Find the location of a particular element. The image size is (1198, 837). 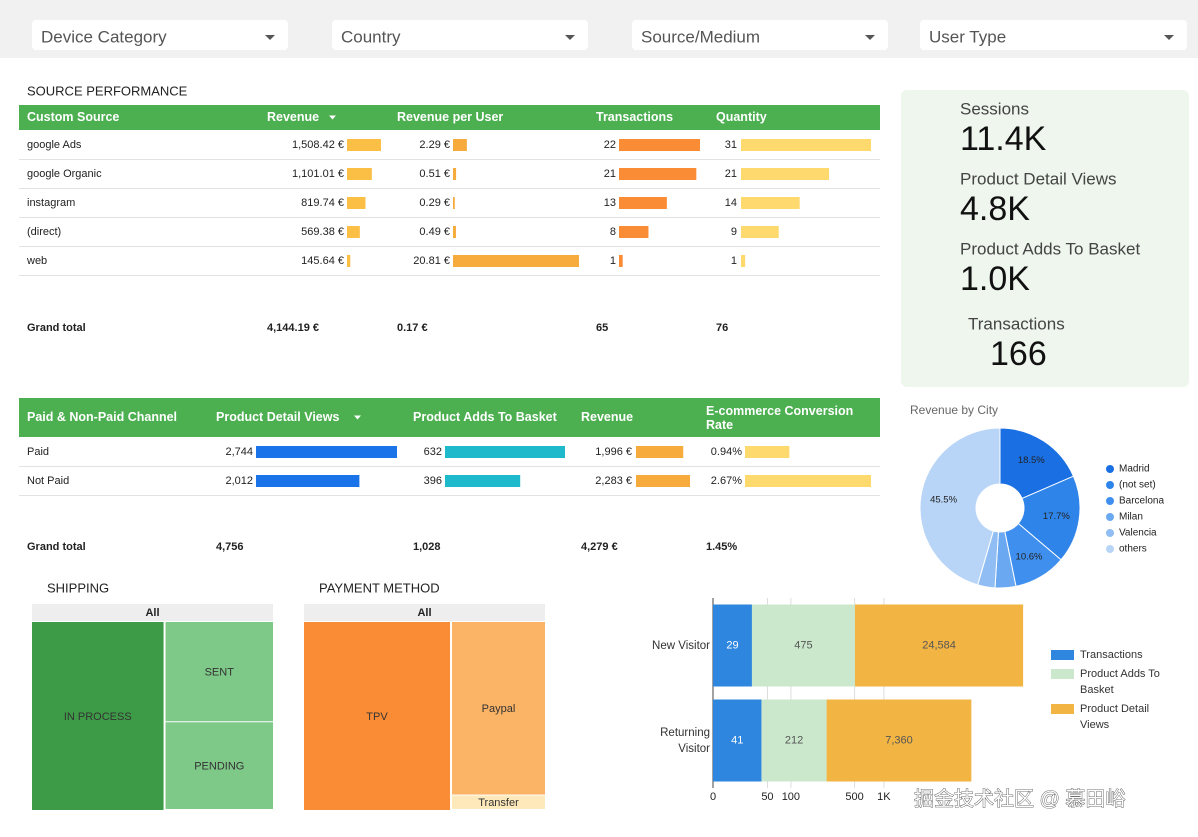

treemap-label: Transfer is located at coordinates (498, 803).